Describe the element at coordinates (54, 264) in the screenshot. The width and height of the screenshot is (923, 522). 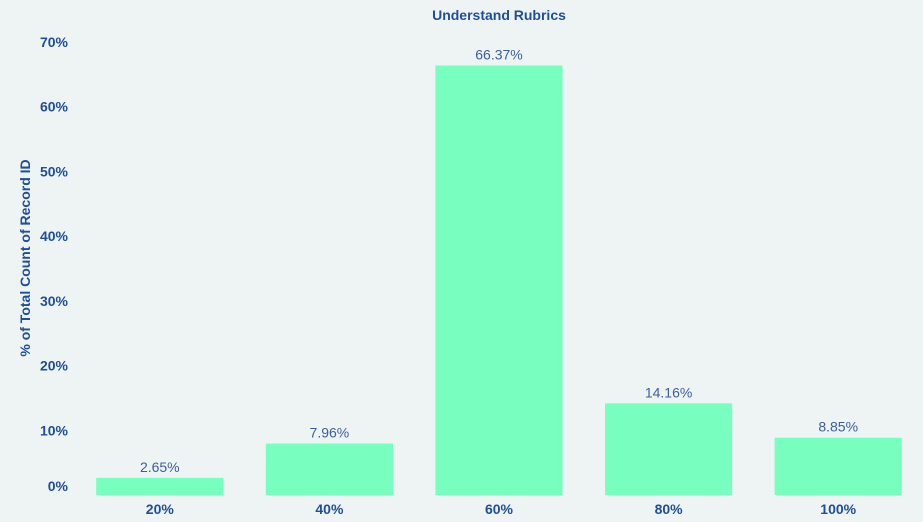
I see `y-axis-ticks: 0% 10% 20% 30% 40% 50% 60% 70%` at that location.